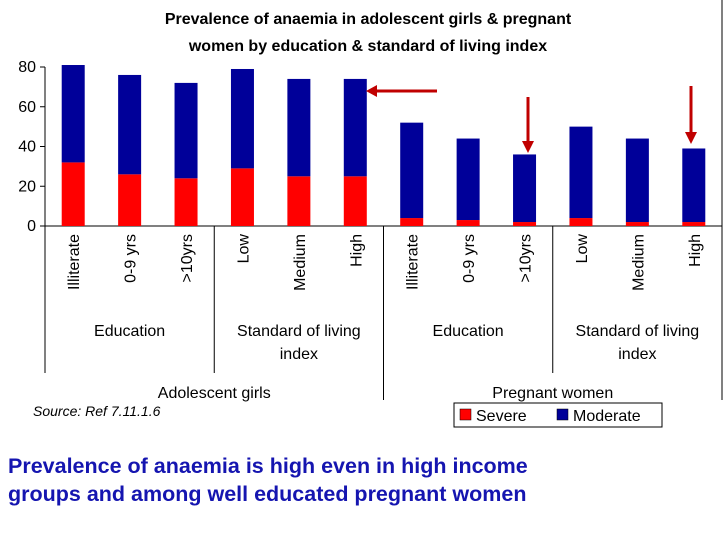 This screenshot has width=728, height=546. What do you see at coordinates (528, 147) in the screenshot?
I see `arrow-head-10yrs-pregnant` at bounding box center [528, 147].